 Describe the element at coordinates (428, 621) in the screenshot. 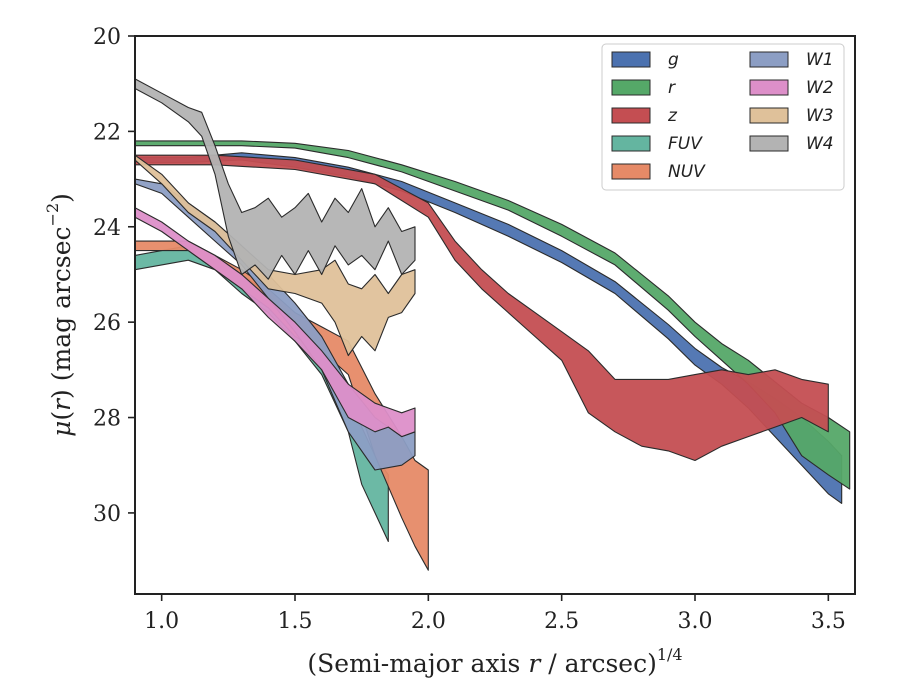

I see `x-tick-label: 2.0` at that location.